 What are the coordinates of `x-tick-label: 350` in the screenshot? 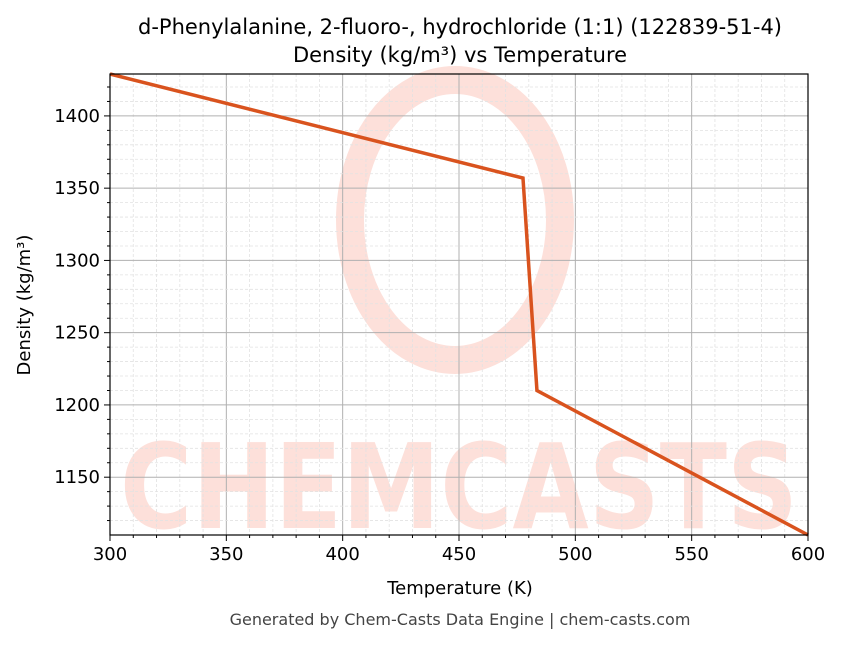 It's located at (226, 554).